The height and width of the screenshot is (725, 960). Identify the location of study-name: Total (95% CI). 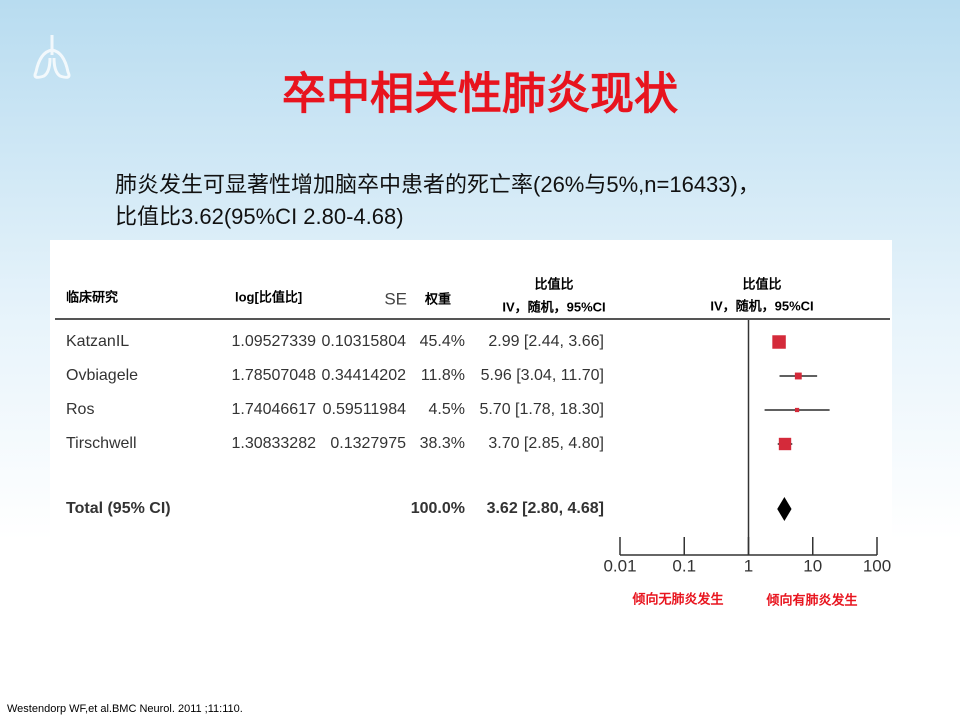
(118, 508).